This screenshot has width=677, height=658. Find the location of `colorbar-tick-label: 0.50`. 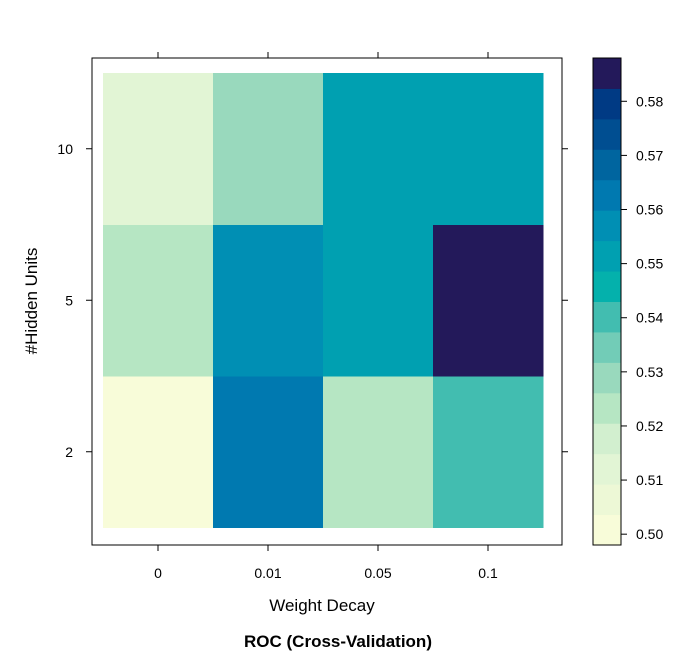

colorbar-tick-label: 0.50 is located at coordinates (649, 534).